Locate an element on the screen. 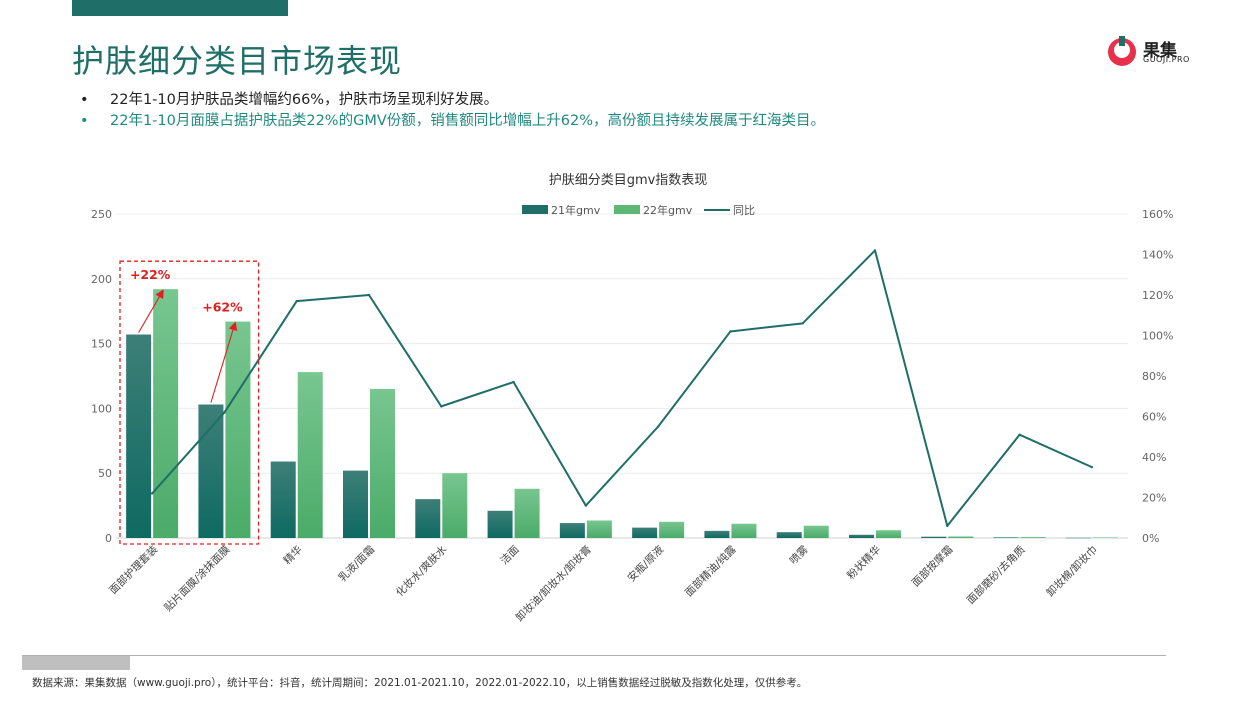 The height and width of the screenshot is (703, 1250). footer-divider is located at coordinates (594, 655).